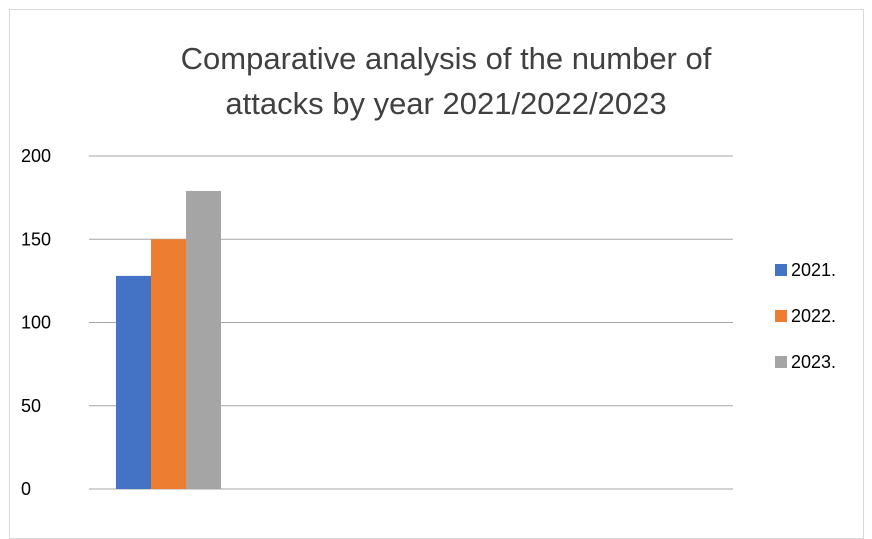  I want to click on y-tick-label: 100, so click(36, 323).